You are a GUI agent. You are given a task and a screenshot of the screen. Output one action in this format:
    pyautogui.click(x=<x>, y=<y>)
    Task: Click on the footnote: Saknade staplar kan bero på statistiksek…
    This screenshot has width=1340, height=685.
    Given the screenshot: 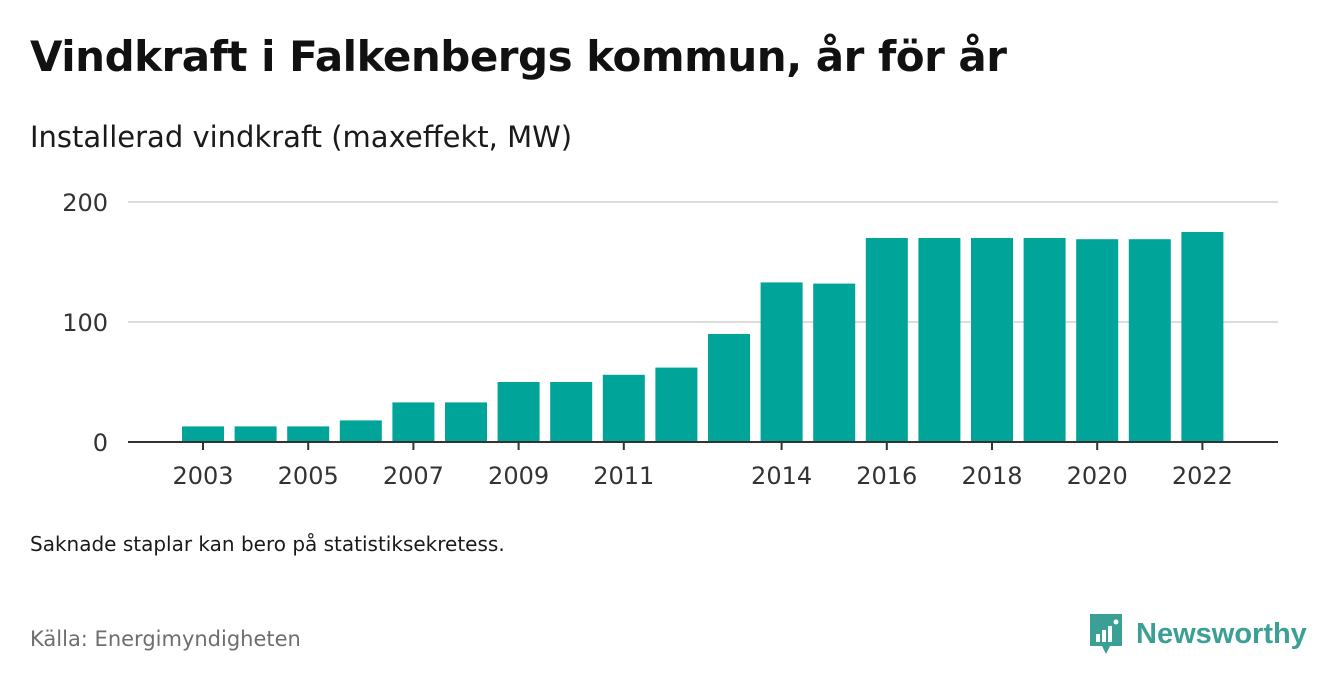 What is the action you would take?
    pyautogui.click(x=267, y=544)
    